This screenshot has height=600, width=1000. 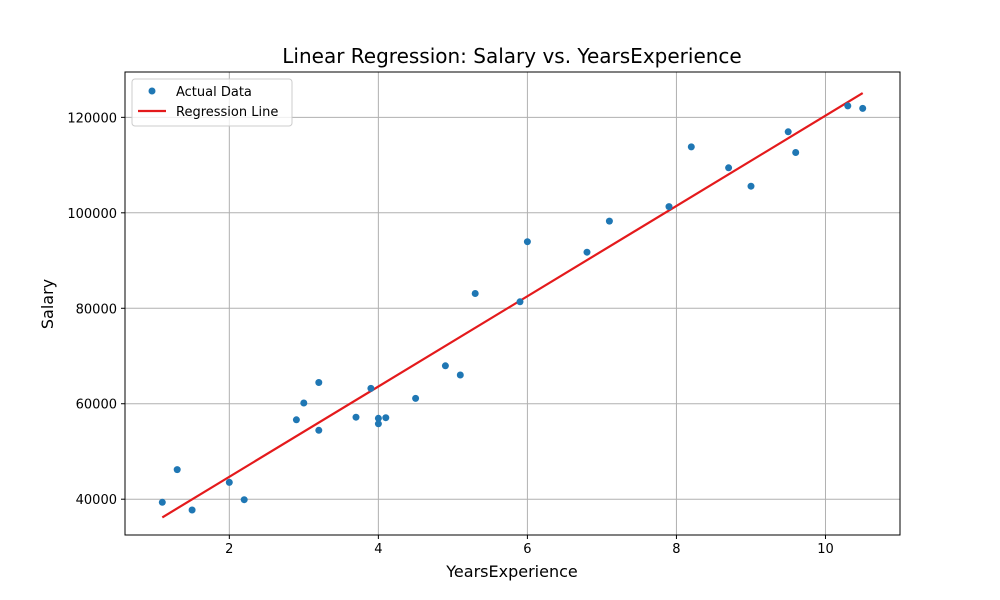 I want to click on legend-label-actual-data: Actual Data, so click(x=214, y=92).